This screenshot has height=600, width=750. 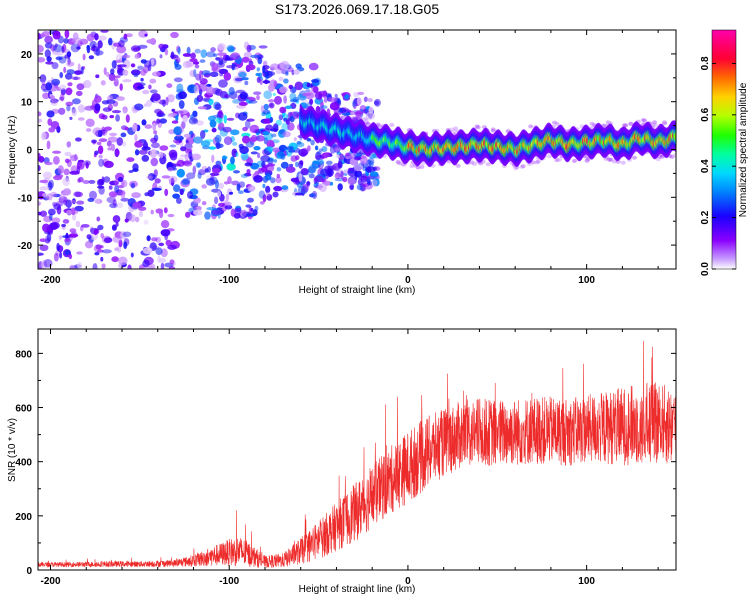 I want to click on y-tick-label: -10, so click(x=25, y=198).